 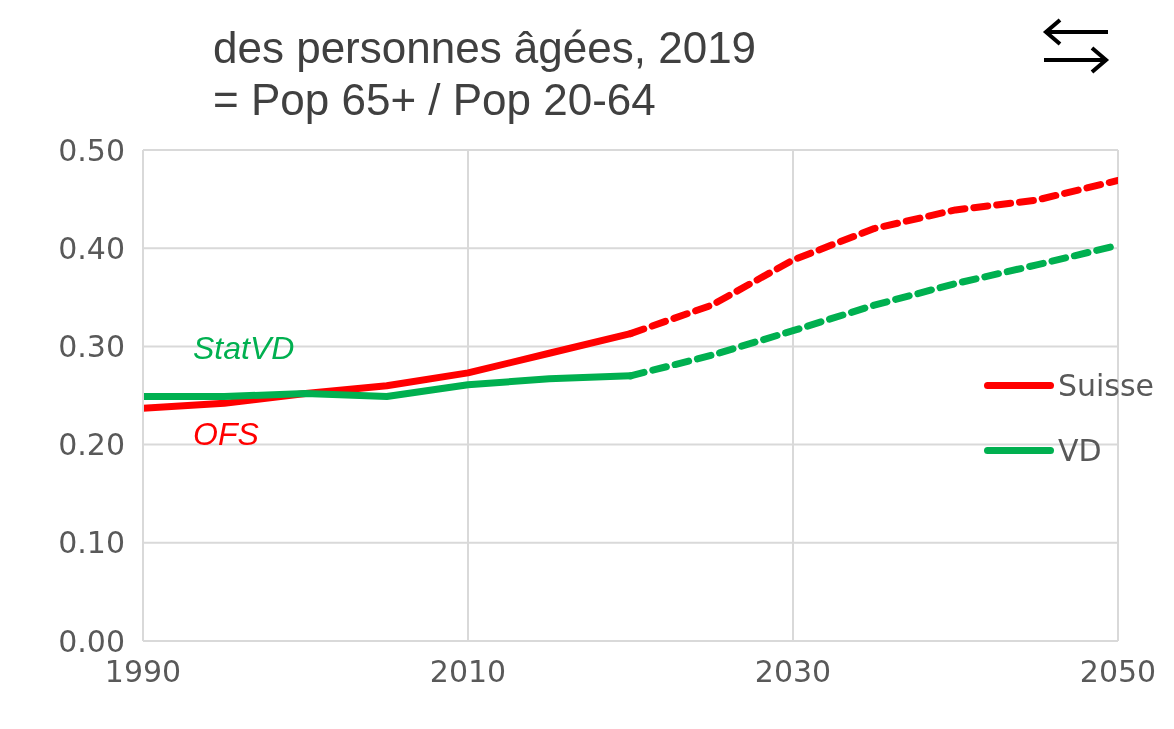 What do you see at coordinates (485, 74) in the screenshot?
I see `chart-title: des personnes âgées, 2019 = Pop 65+ / Pop 20-64` at bounding box center [485, 74].